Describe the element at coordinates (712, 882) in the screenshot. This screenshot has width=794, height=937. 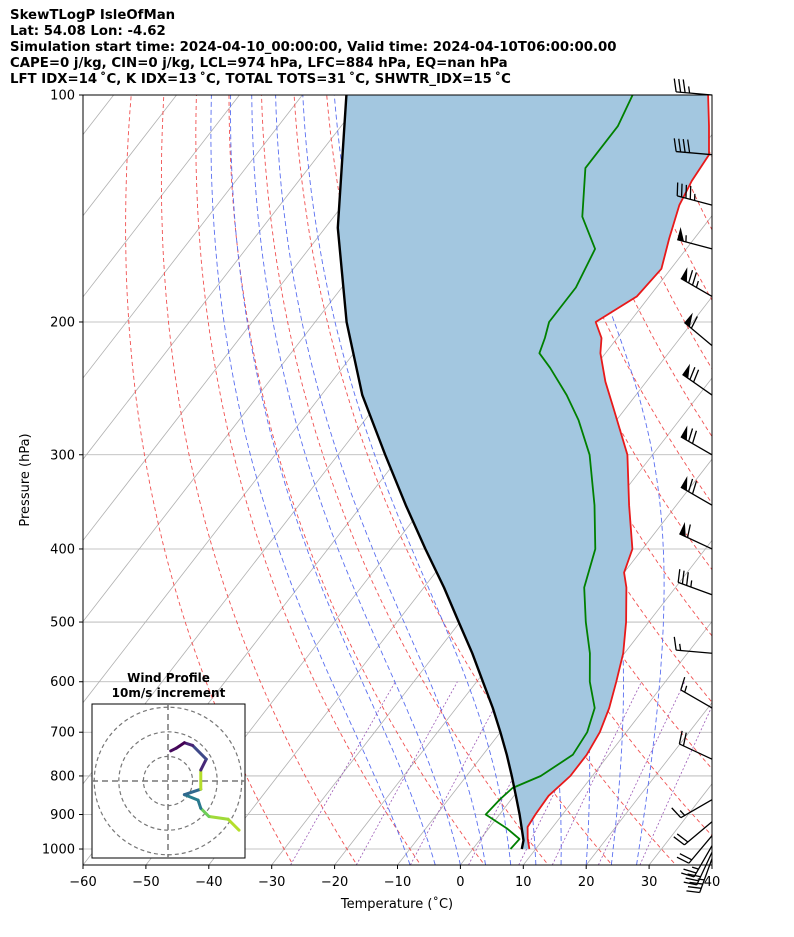
I see `x-tick-label: 40` at that location.